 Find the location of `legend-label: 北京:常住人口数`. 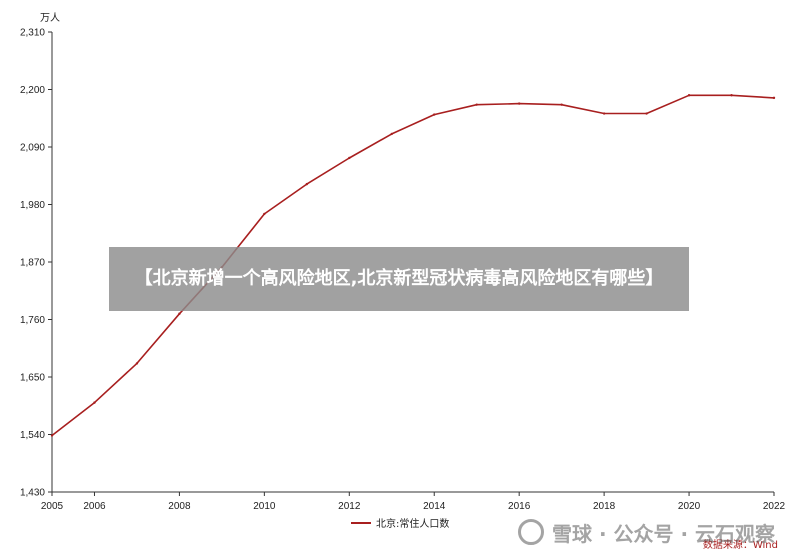

legend-label: 北京:常住人口数 is located at coordinates (412, 523).